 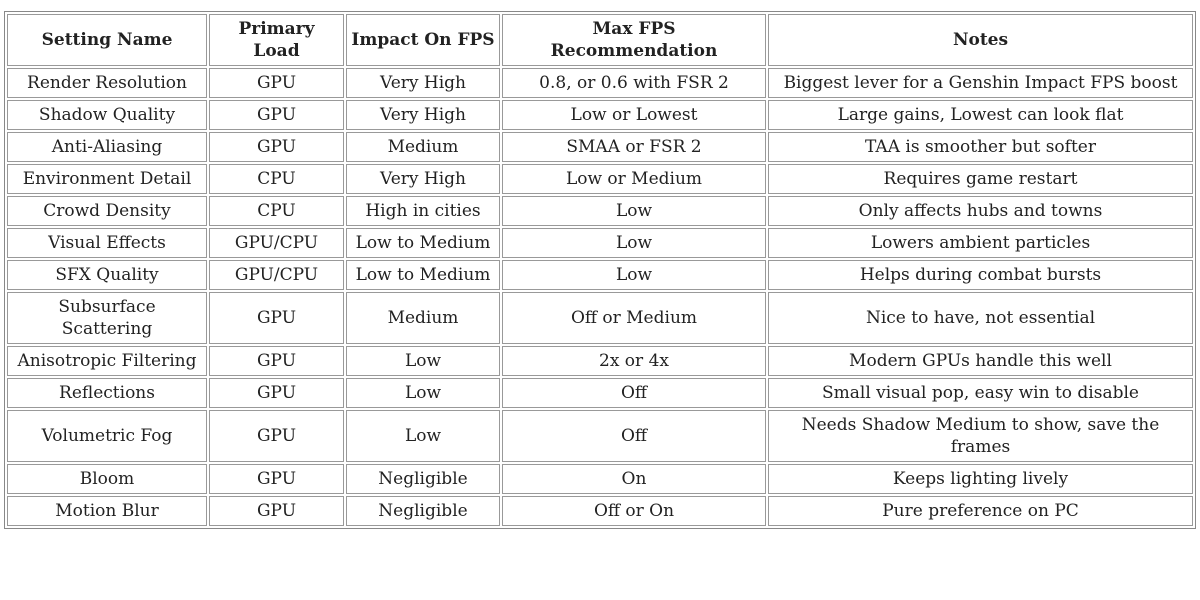 I want to click on table-cell: Anti-Aliasing, so click(x=107, y=147).